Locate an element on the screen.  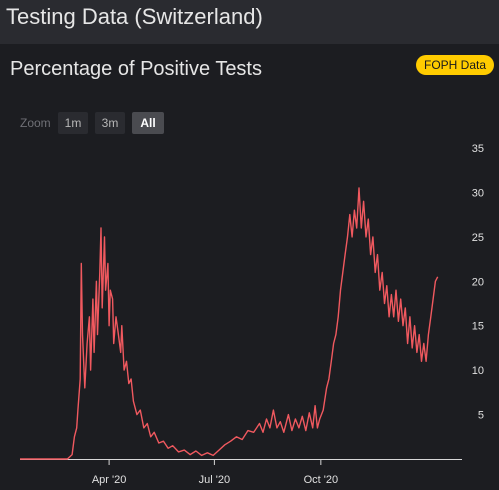
app-header: Testing Data (Switzerland) is located at coordinates (249, 22).